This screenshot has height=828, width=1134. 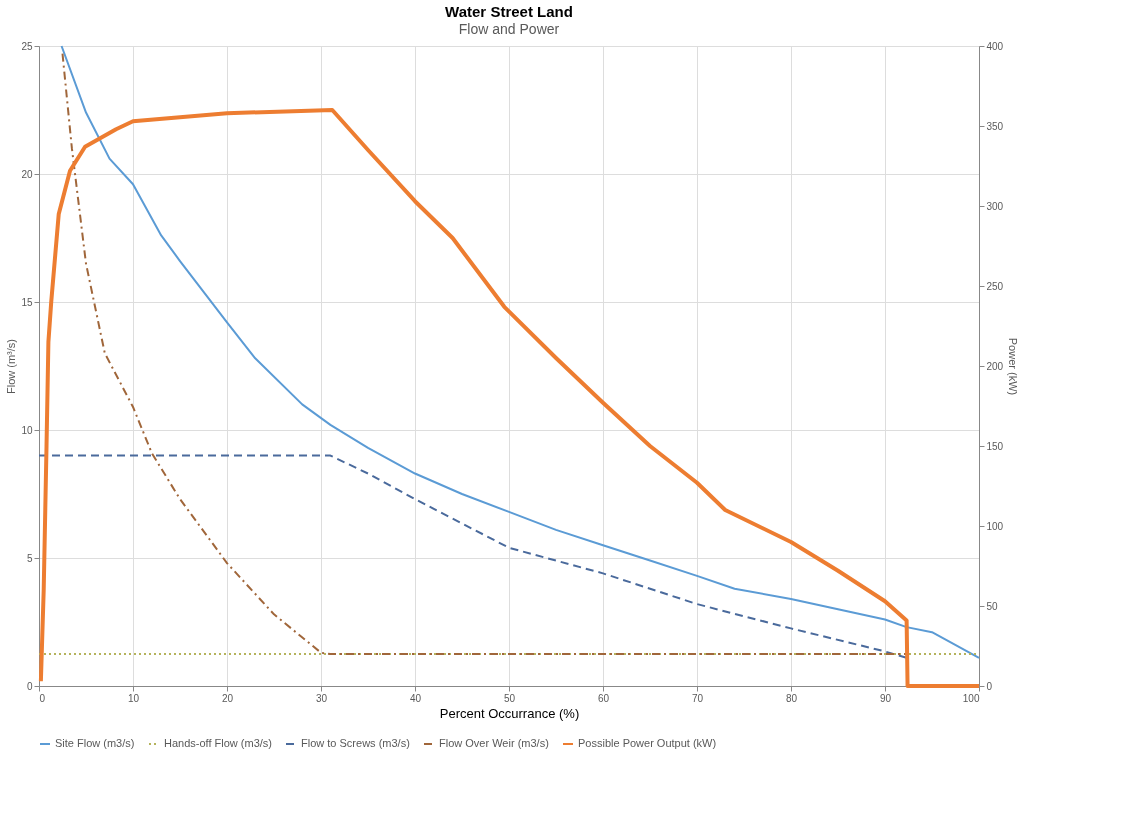 What do you see at coordinates (995, 46) in the screenshot?
I see `y2-tick-label: 400` at bounding box center [995, 46].